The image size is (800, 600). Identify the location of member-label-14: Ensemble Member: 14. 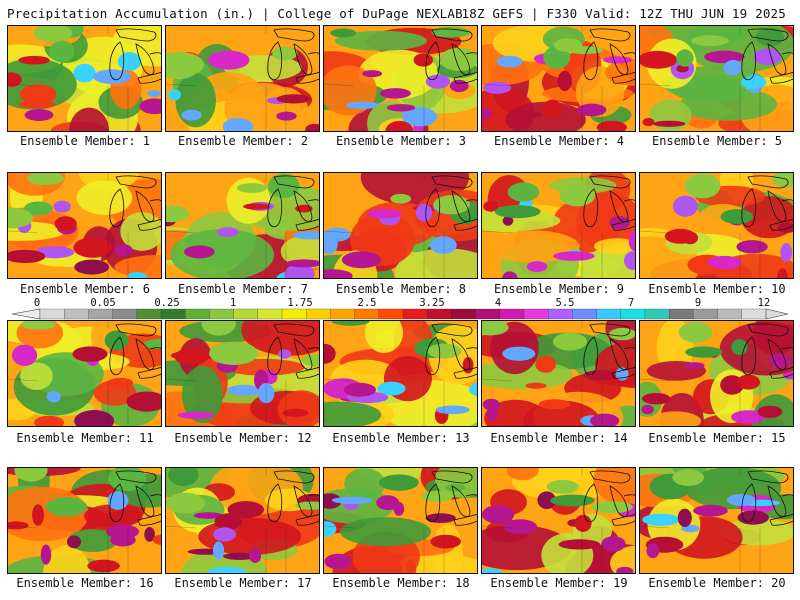
(559, 438).